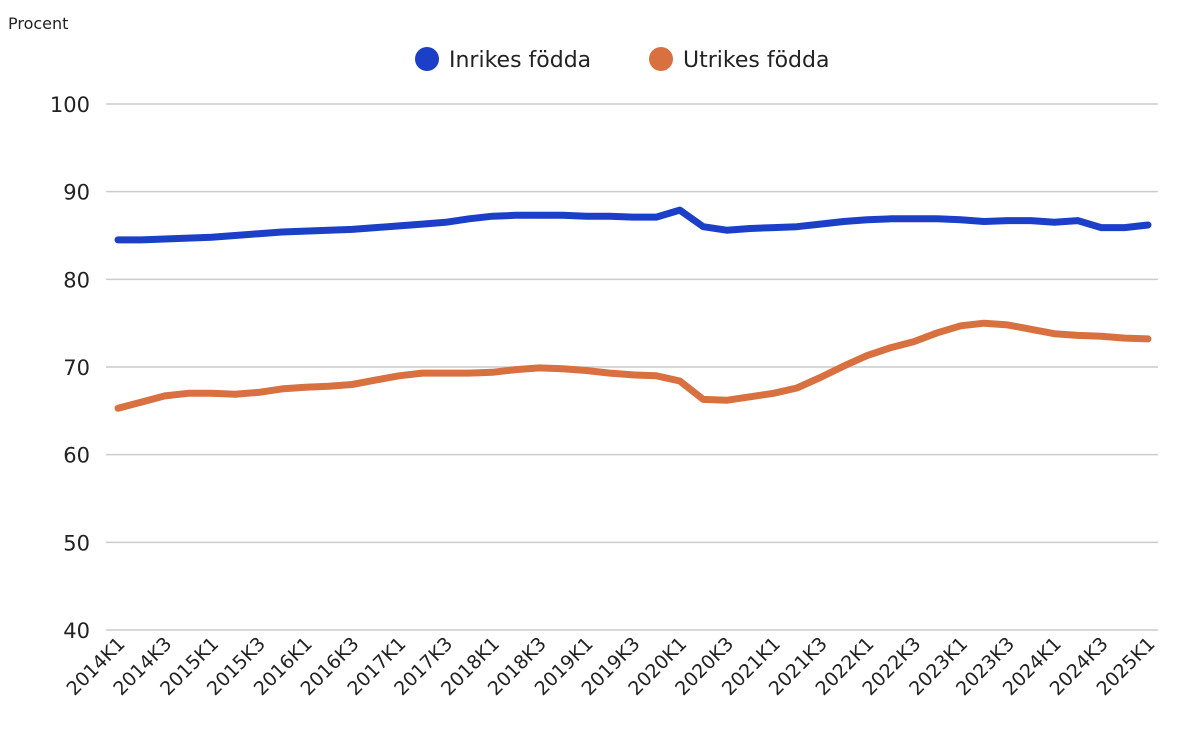 This screenshot has height=743, width=1180. What do you see at coordinates (76, 543) in the screenshot?
I see `y-tick-label: 50` at bounding box center [76, 543].